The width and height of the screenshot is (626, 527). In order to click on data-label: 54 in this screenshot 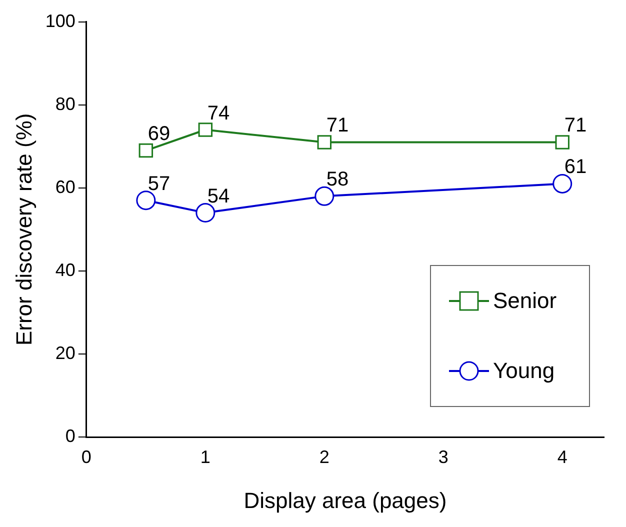, I will do `click(218, 196)`.